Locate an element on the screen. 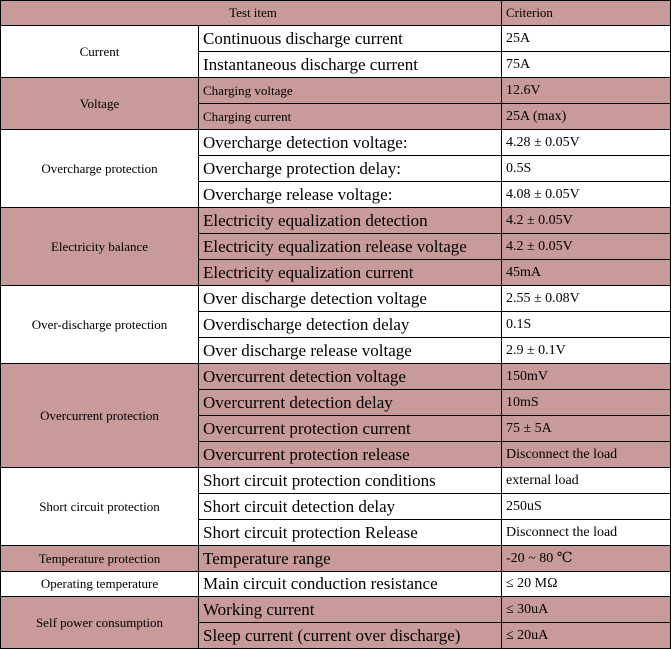 The image size is (671, 649). test-item-cell: Overcurrent detection voltage is located at coordinates (350, 376).